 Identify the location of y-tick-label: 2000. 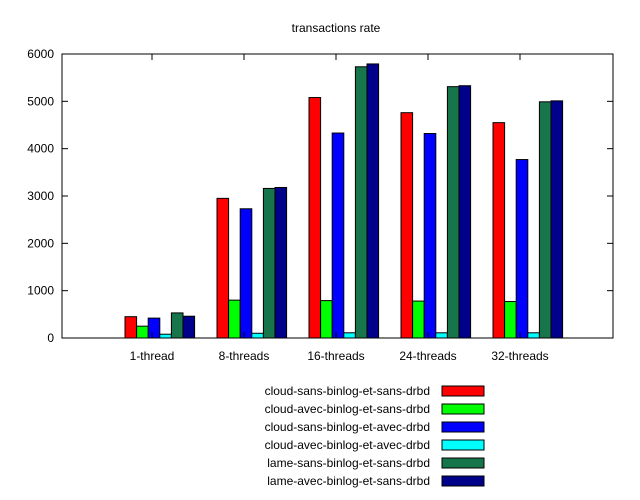
(40, 243).